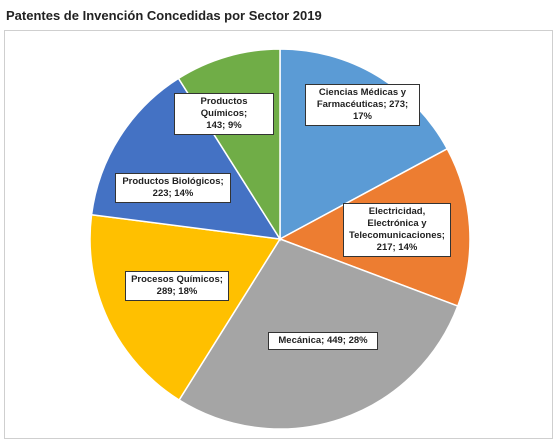 The image size is (560, 447). Describe the element at coordinates (362, 105) in the screenshot. I see `data-label-0: Ciencias Médicas y Farmacéuticas; 273; 17%` at that location.